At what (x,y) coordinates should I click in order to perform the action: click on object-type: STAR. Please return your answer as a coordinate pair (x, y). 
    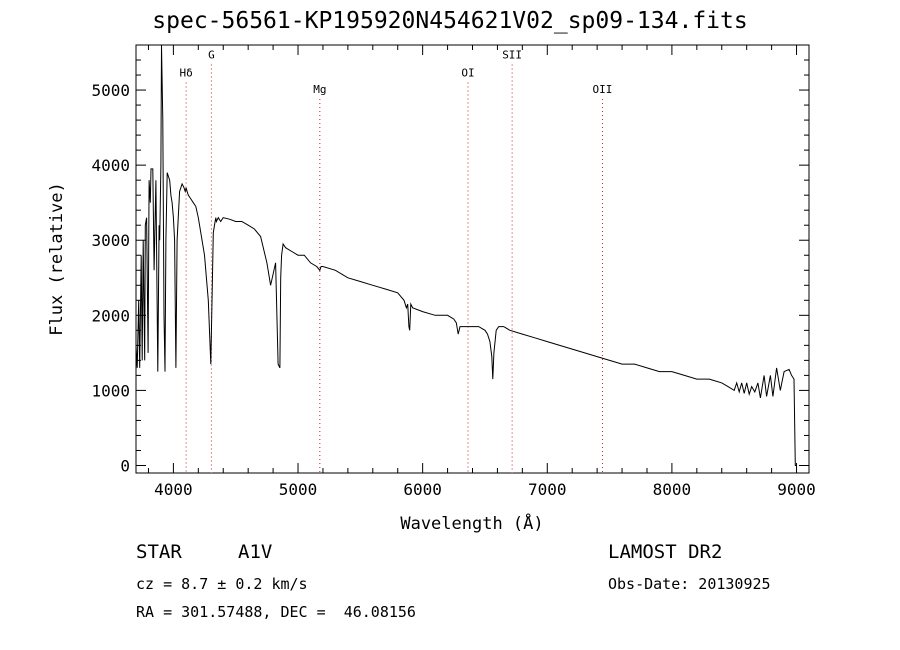
    Looking at the image, I should click on (159, 552).